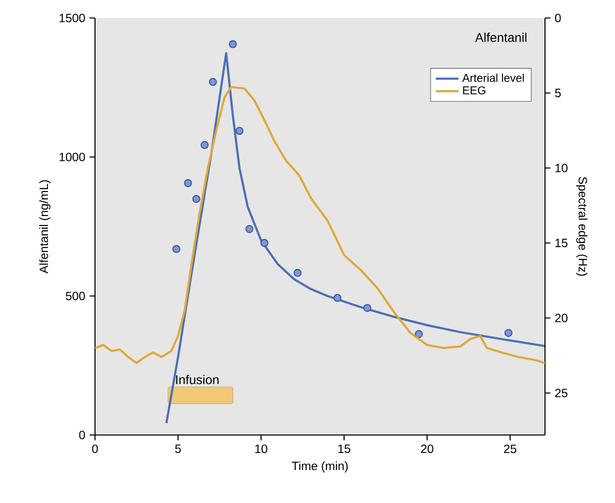  What do you see at coordinates (510, 449) in the screenshot?
I see `x-tick-label: 25` at bounding box center [510, 449].